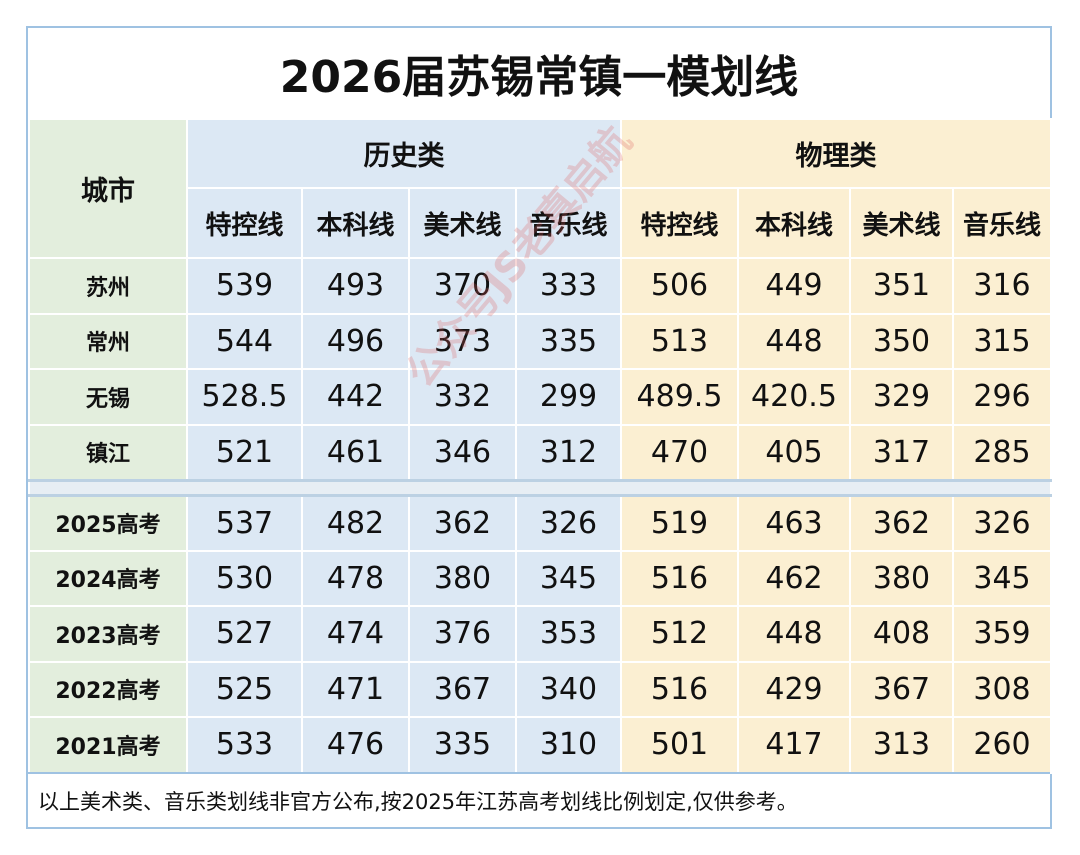 The width and height of the screenshot is (1080, 855). I want to click on table-row: 常州 544 496 373 335 513 448 350 315, so click(540, 341).